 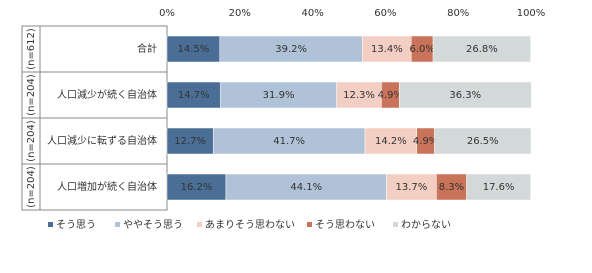 What do you see at coordinates (451, 187) in the screenshot?
I see `value-label: 8.3%` at bounding box center [451, 187].